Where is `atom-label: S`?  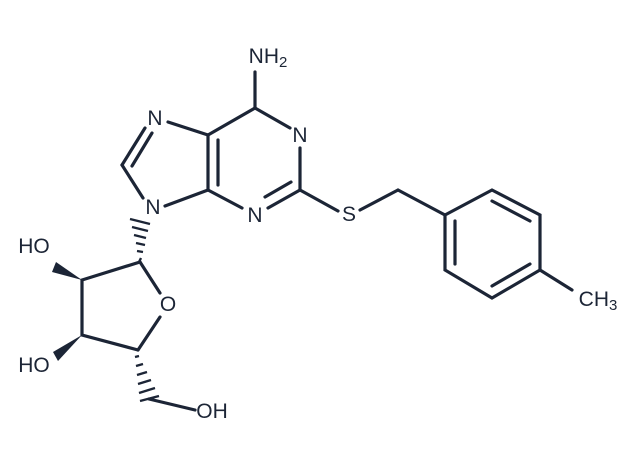
atom-label: S is located at coordinates (349, 214).